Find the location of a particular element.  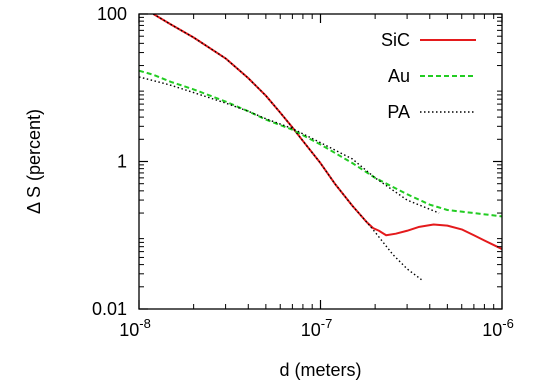

y-tick-label: 0.01 is located at coordinates (109, 309).